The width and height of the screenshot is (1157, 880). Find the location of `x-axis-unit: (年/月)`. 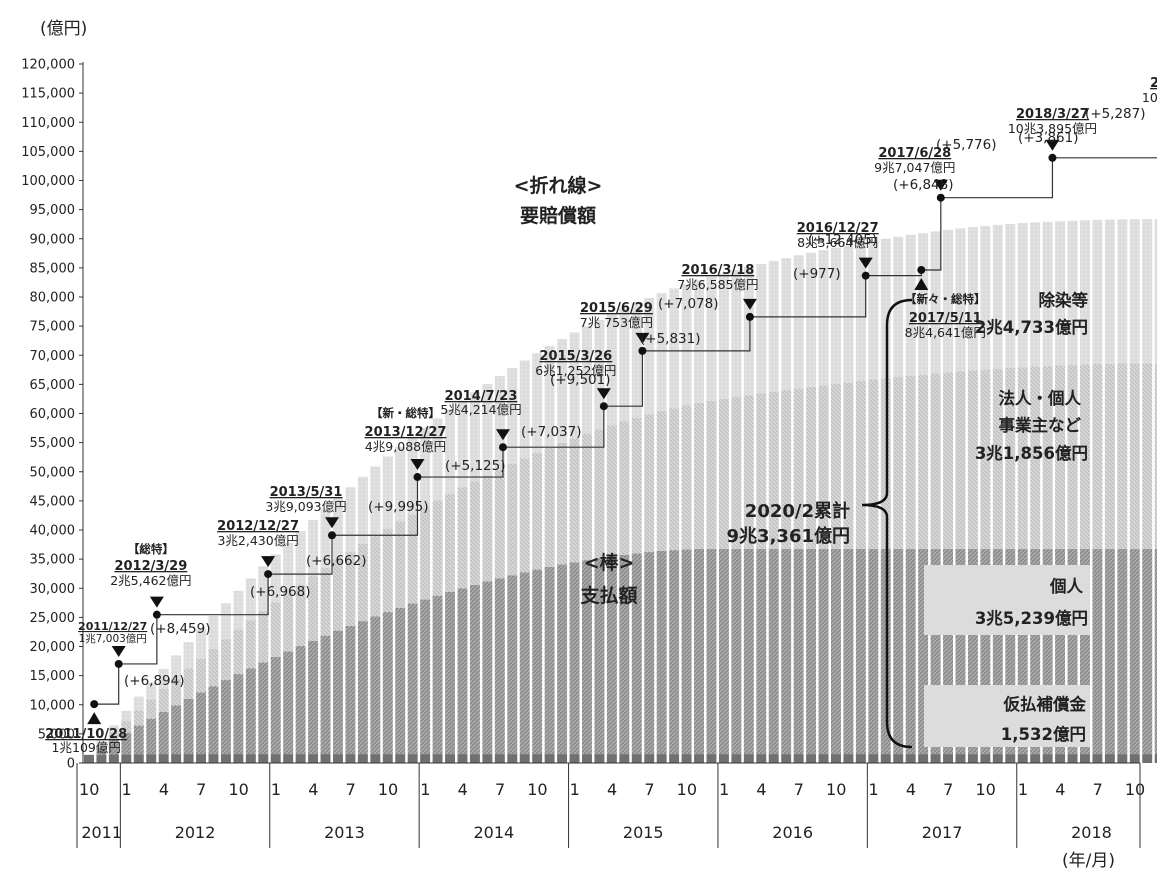

x-axis-unit: (年/月) is located at coordinates (1088, 861).